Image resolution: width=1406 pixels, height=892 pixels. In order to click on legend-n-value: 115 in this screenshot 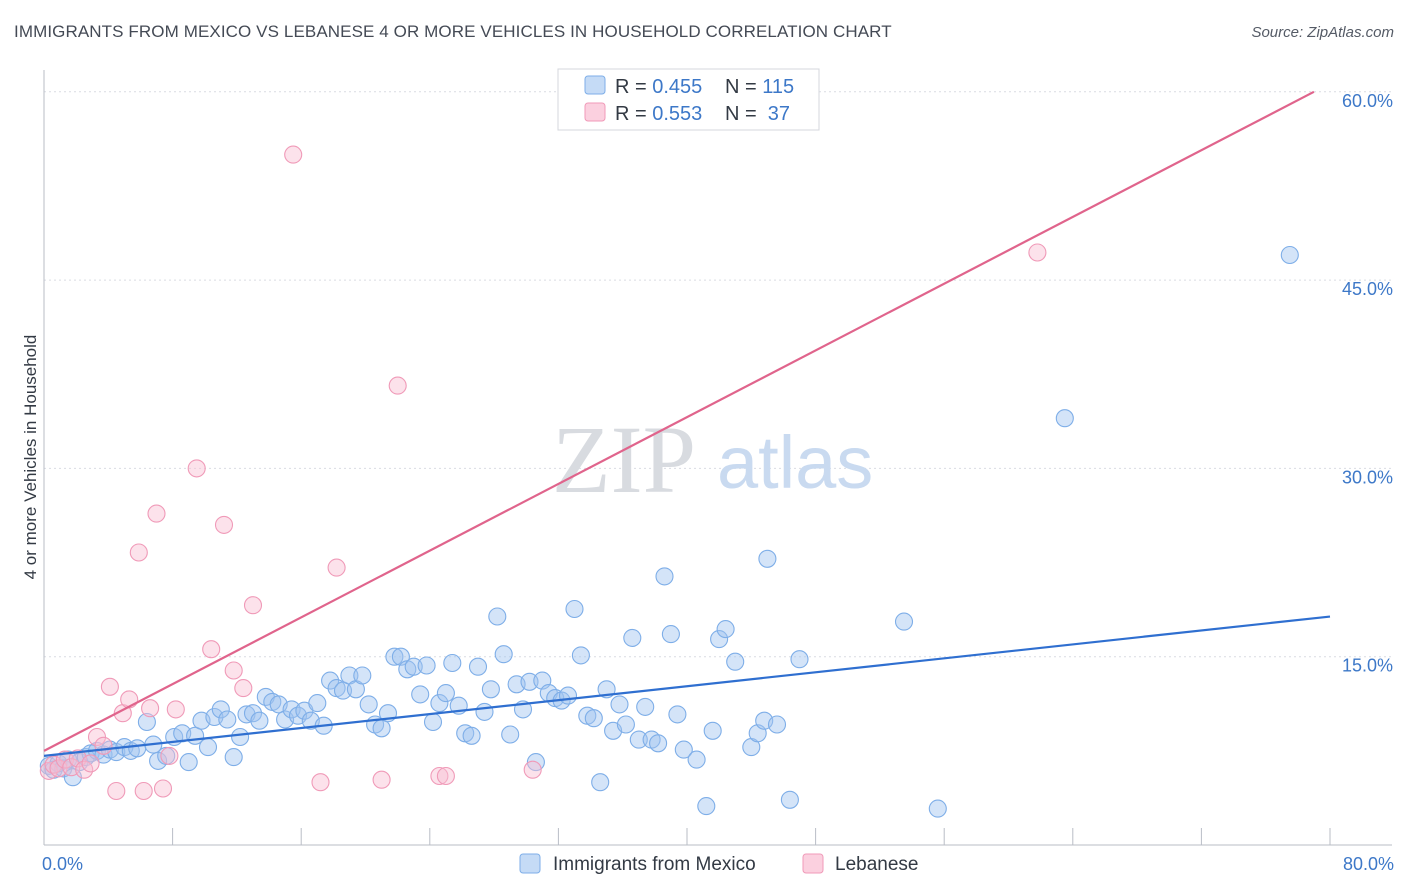, I will do `click(778, 87)`.